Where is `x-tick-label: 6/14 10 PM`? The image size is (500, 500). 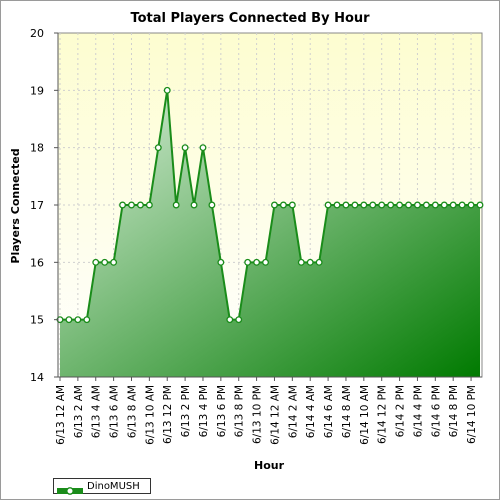
x-tick-label: 6/14 10 PM is located at coordinates (472, 414).